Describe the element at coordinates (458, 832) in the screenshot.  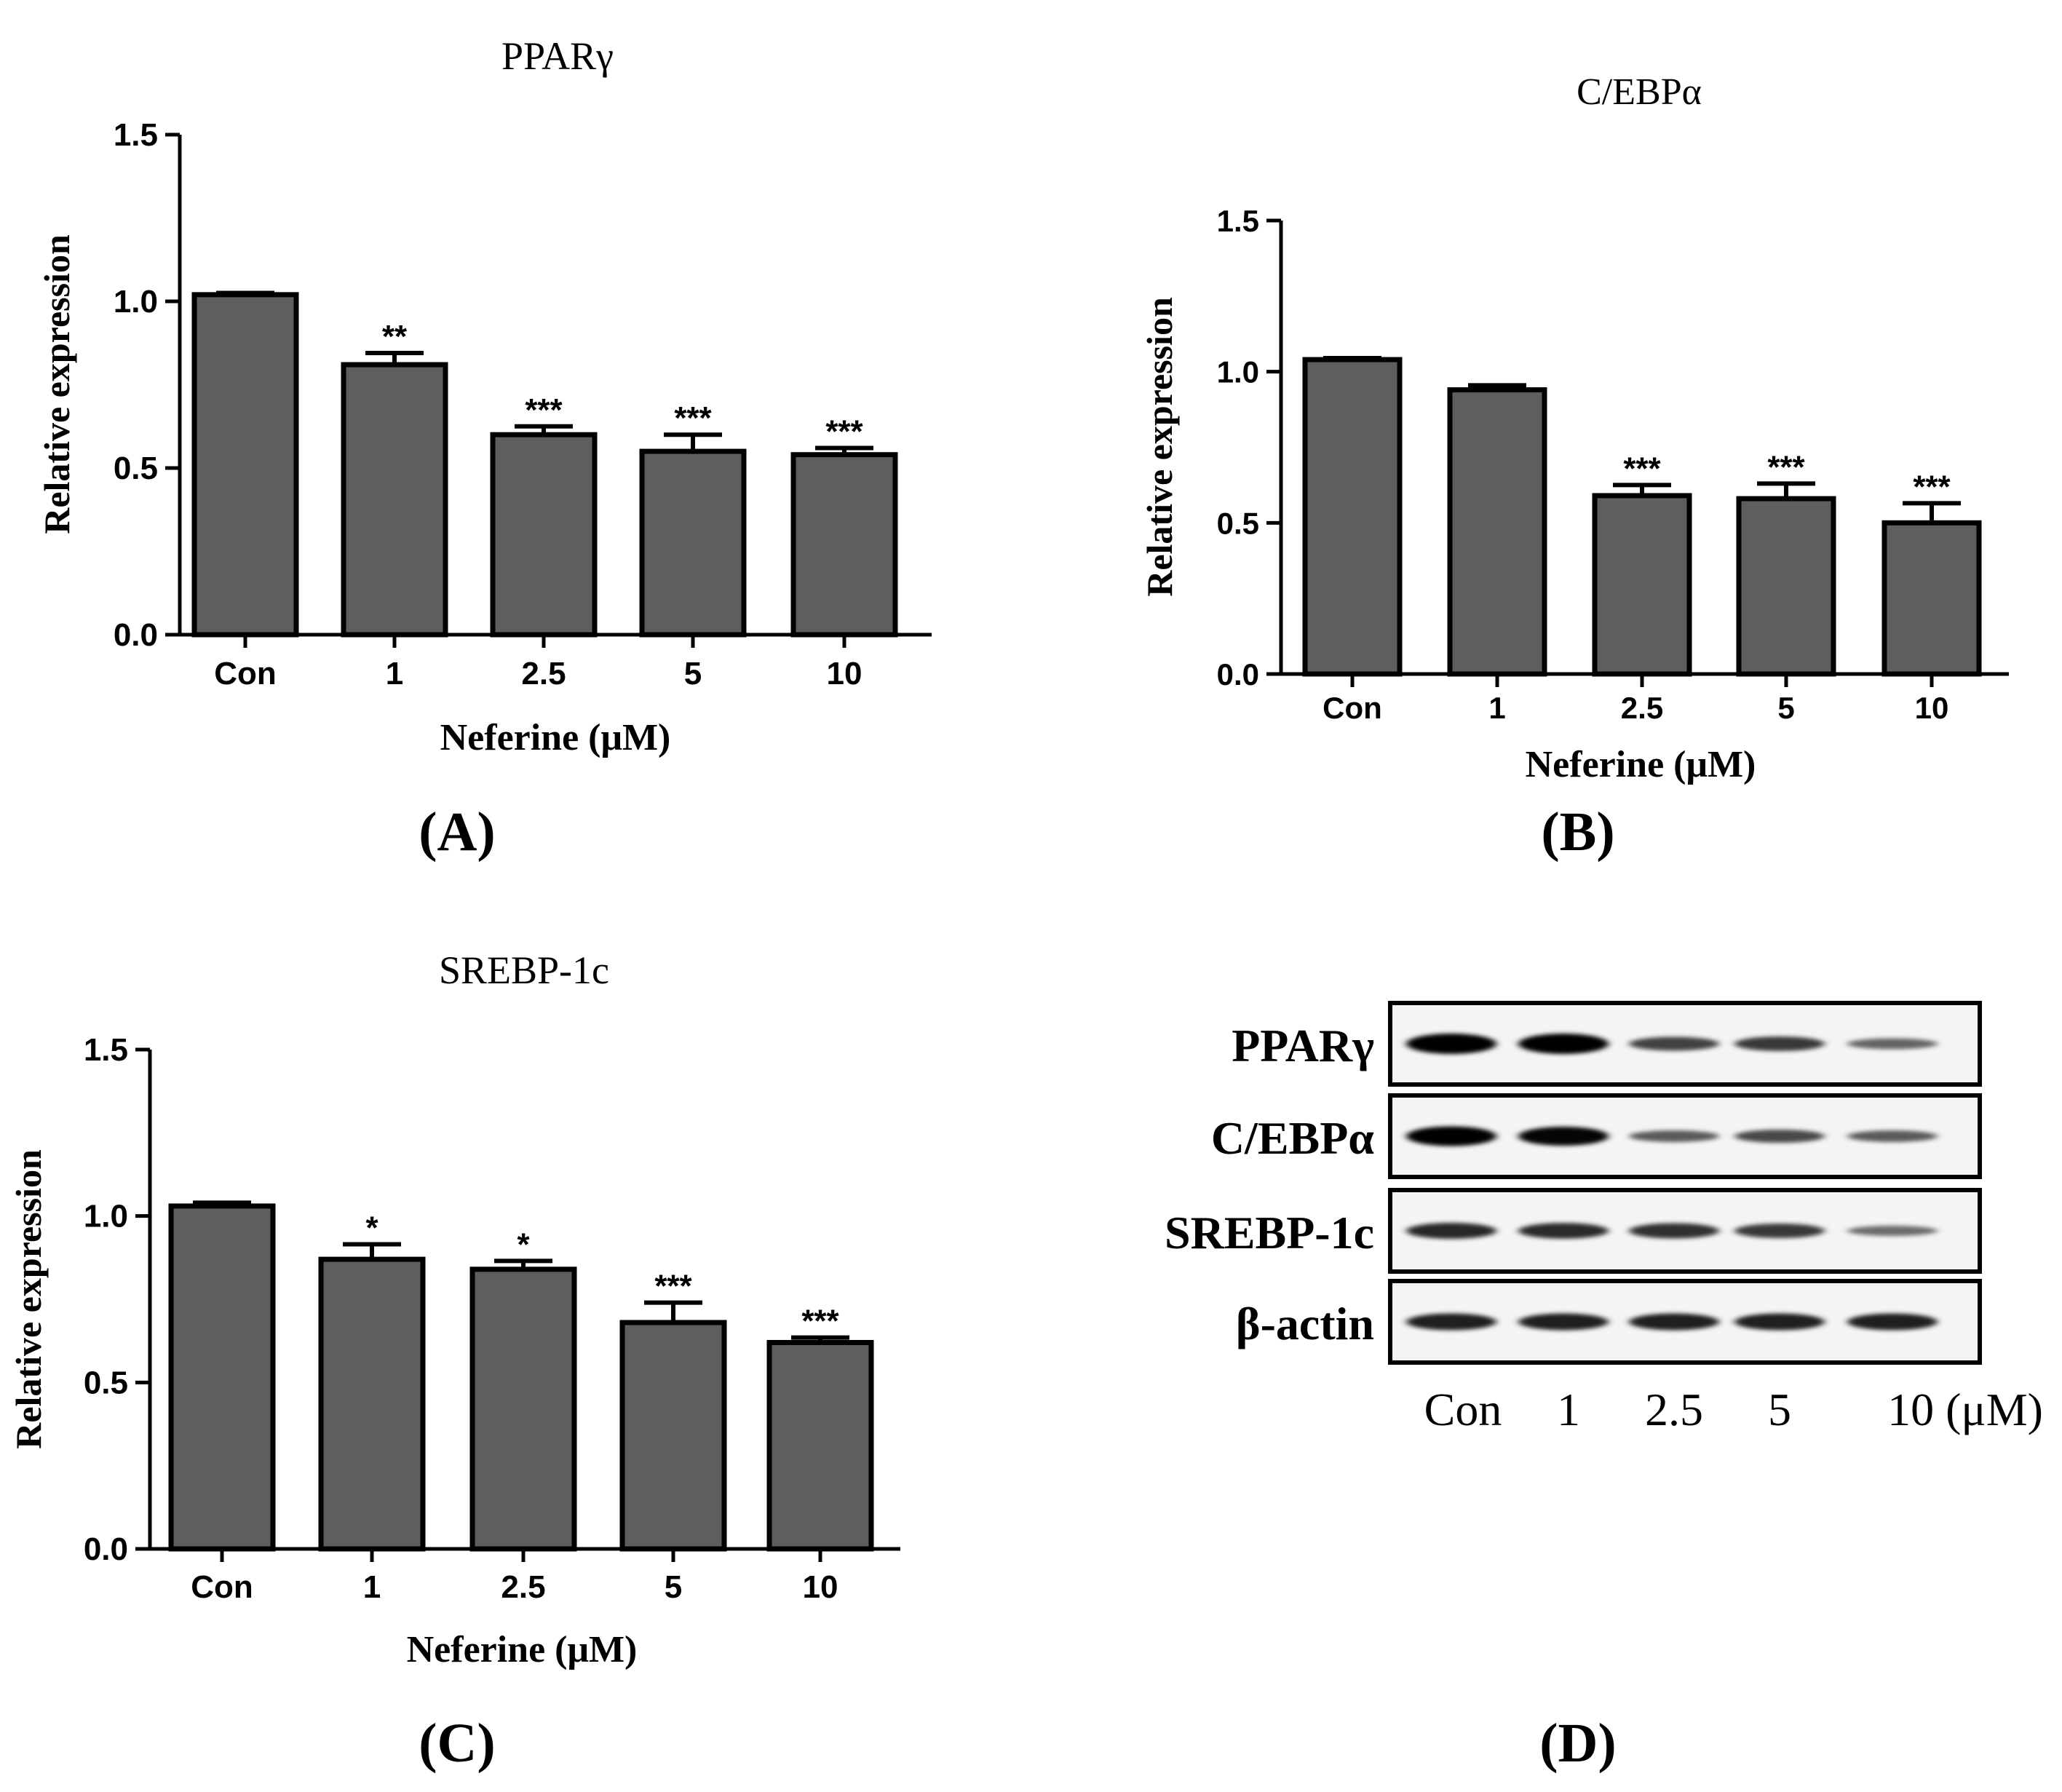
I see `panel-label: (A)` at that location.